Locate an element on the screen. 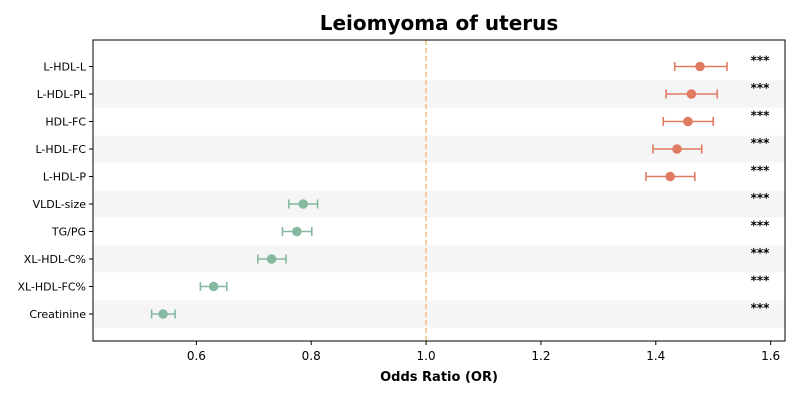  y-tick-label: L-HDL-L is located at coordinates (65, 67).